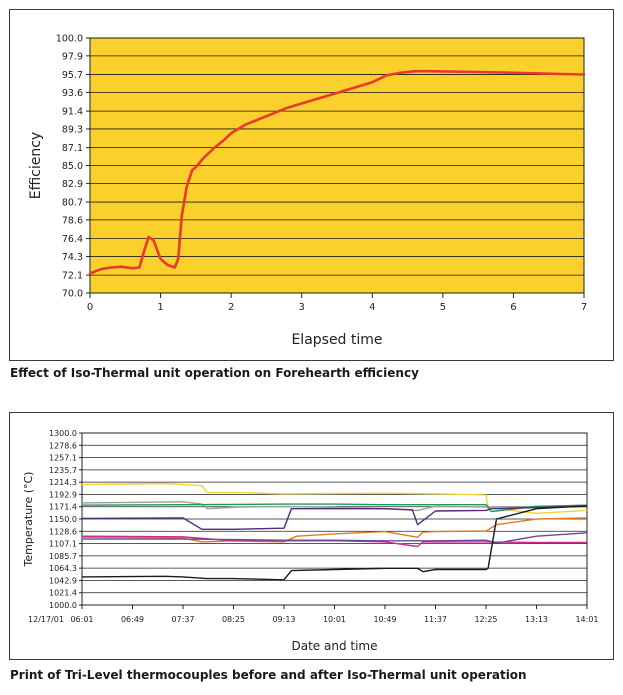 Image resolution: width=623 pixels, height=695 pixels. Describe the element at coordinates (132, 619) in the screenshot. I see `x-tick-label: 06:49` at that location.